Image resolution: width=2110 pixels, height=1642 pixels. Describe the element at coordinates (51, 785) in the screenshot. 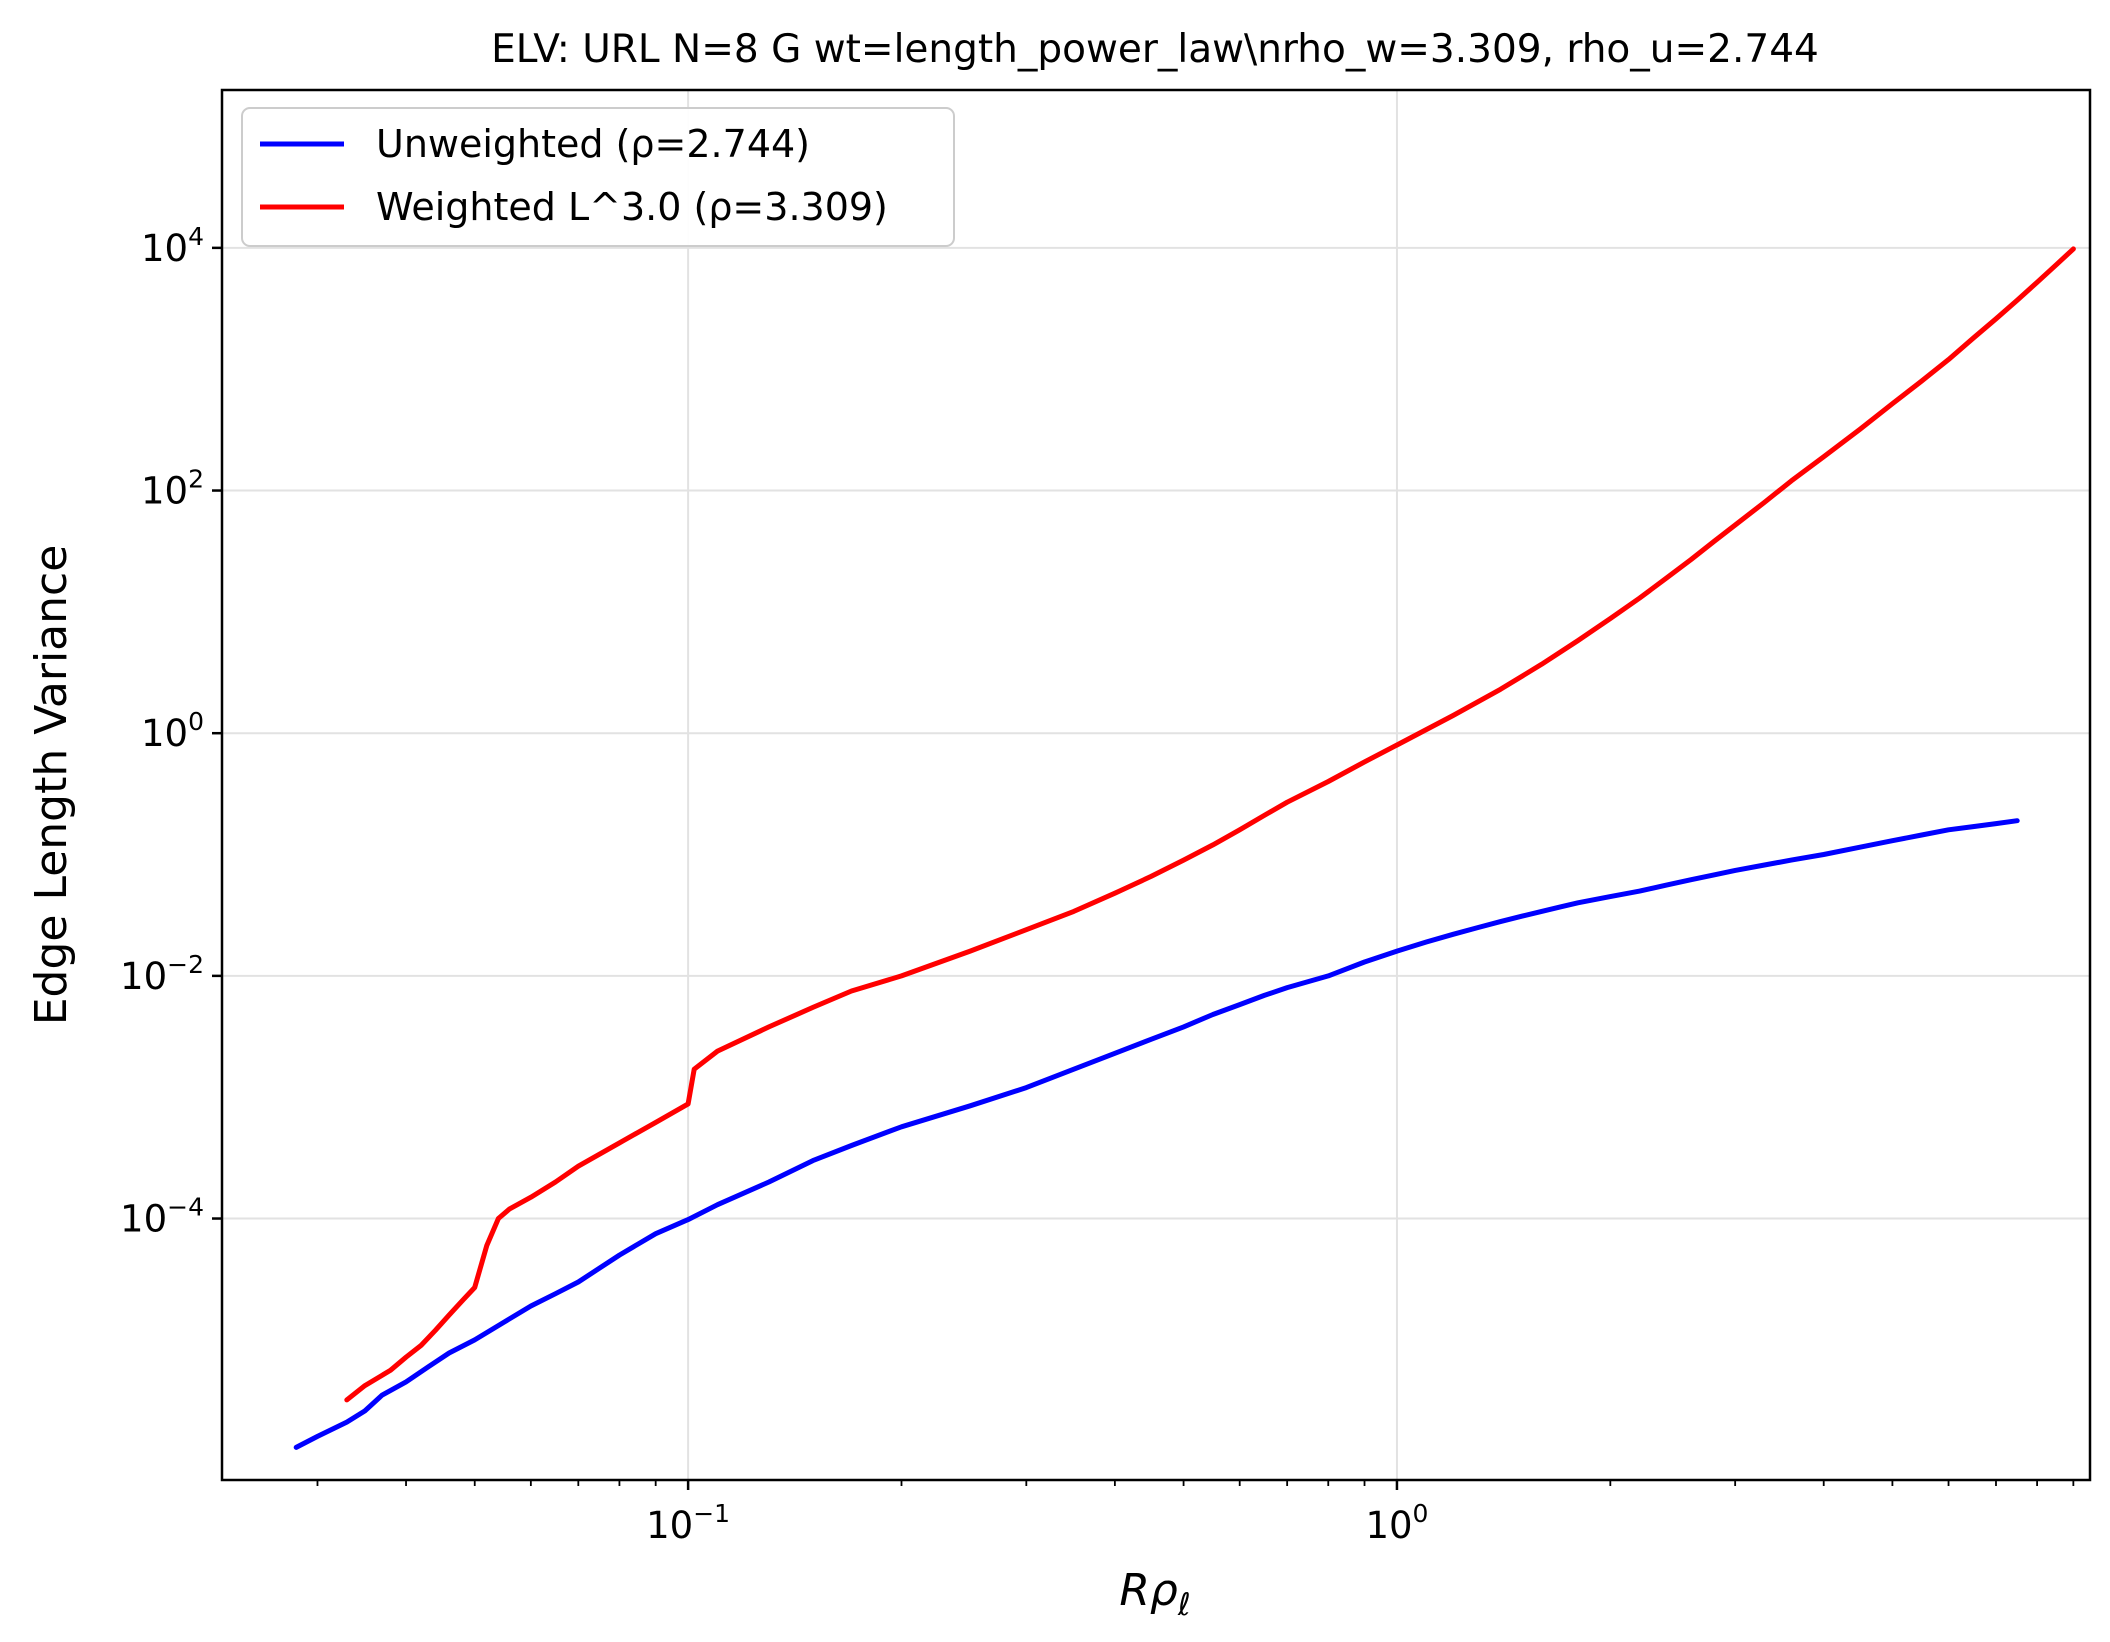

I see `y-axis-label: Edge Length Variance` at that location.